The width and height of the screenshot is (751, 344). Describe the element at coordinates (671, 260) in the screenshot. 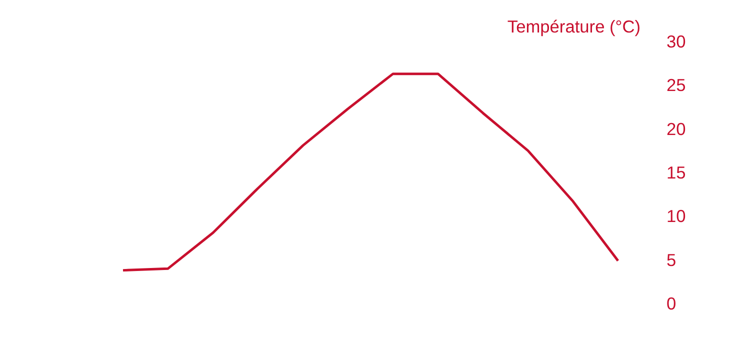

I see `y-tick-label: 5` at that location.